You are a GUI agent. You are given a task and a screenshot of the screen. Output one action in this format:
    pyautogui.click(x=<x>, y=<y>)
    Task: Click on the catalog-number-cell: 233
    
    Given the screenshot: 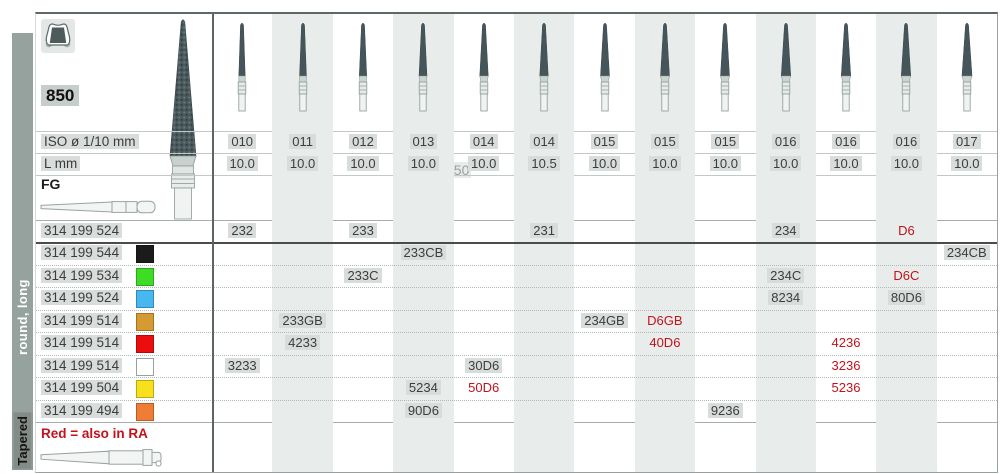 What is the action you would take?
    pyautogui.click(x=363, y=231)
    